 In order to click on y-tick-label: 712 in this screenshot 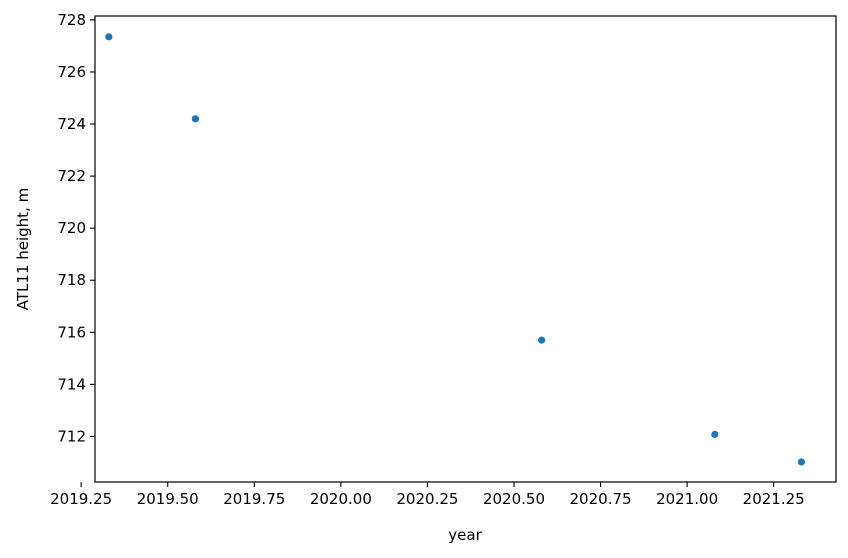, I will do `click(71, 436)`.